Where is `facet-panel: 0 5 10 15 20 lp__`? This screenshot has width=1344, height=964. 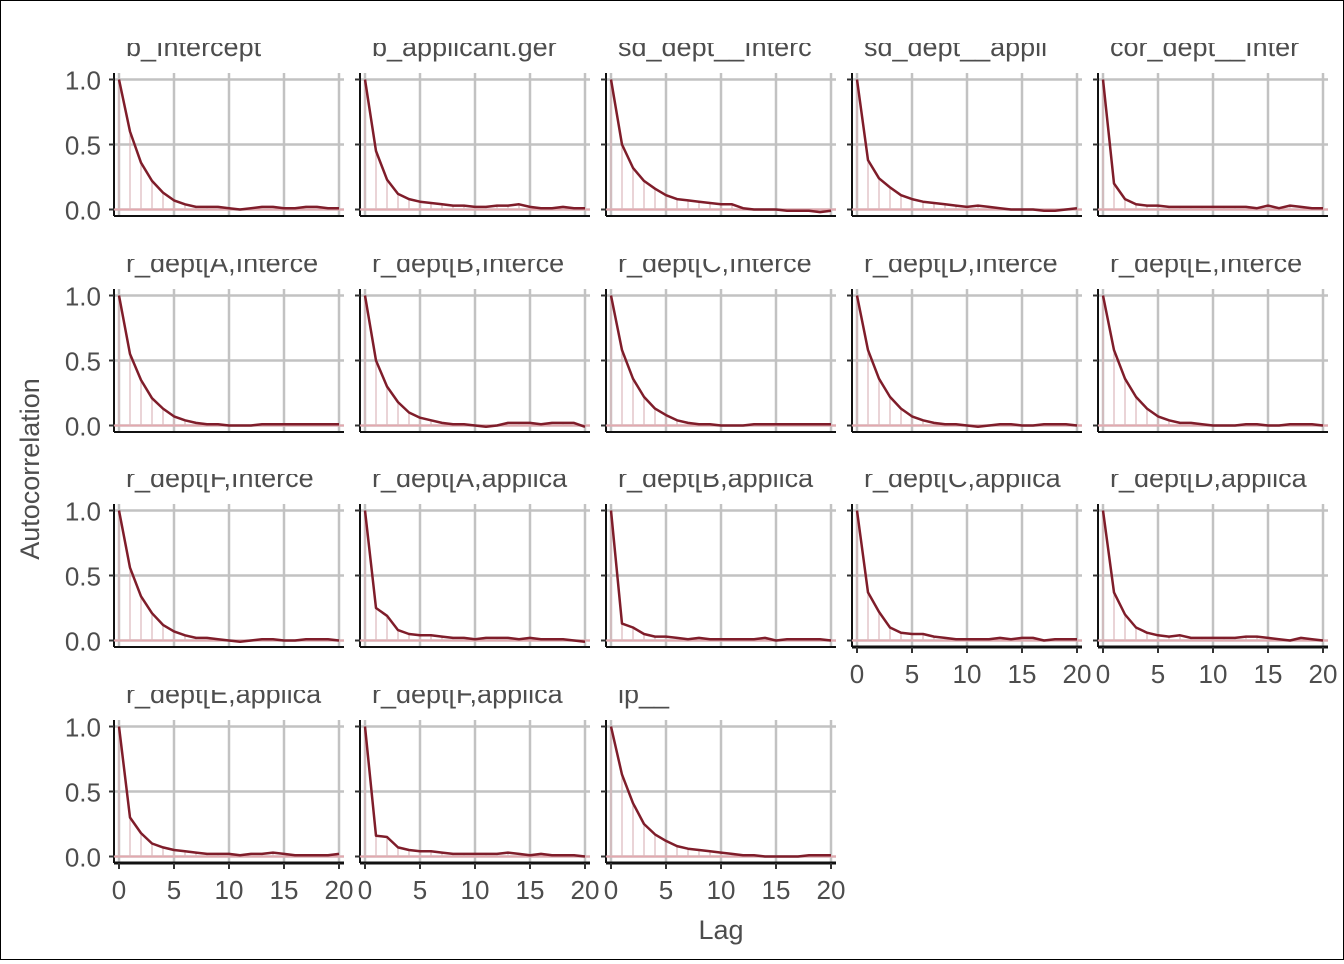 facet-panel: 0 5 10 15 20 lp__ is located at coordinates (723, 792).